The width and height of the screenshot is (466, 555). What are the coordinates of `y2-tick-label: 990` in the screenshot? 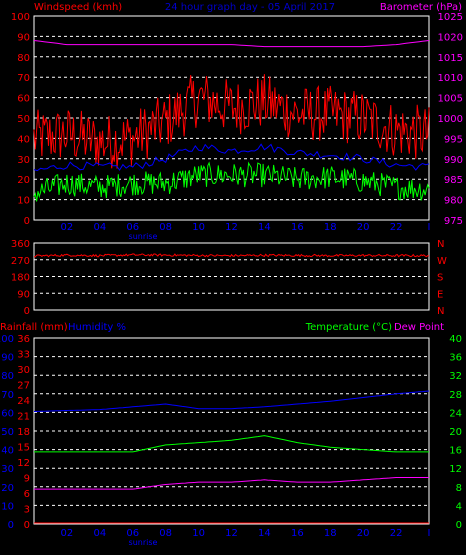 It's located at (453, 160).